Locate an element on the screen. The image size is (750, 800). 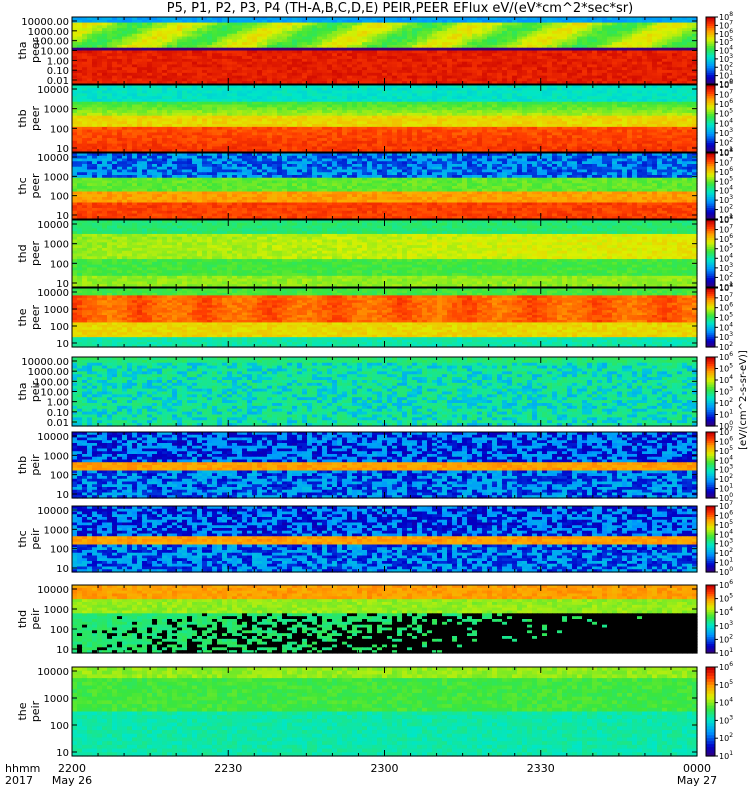
panel-label: tha peir is located at coordinates (29, 391).